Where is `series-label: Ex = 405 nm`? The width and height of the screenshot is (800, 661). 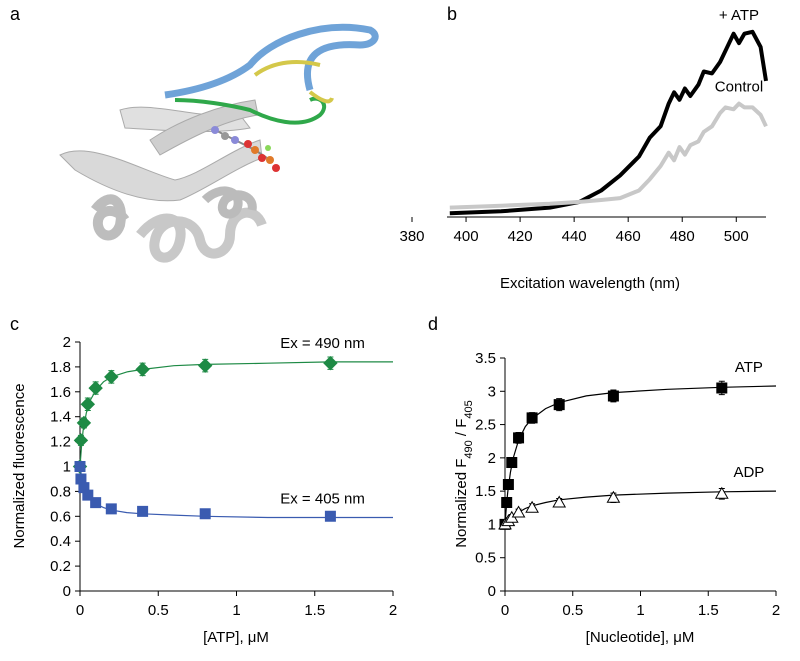
series-label: Ex = 405 nm is located at coordinates (322, 499).